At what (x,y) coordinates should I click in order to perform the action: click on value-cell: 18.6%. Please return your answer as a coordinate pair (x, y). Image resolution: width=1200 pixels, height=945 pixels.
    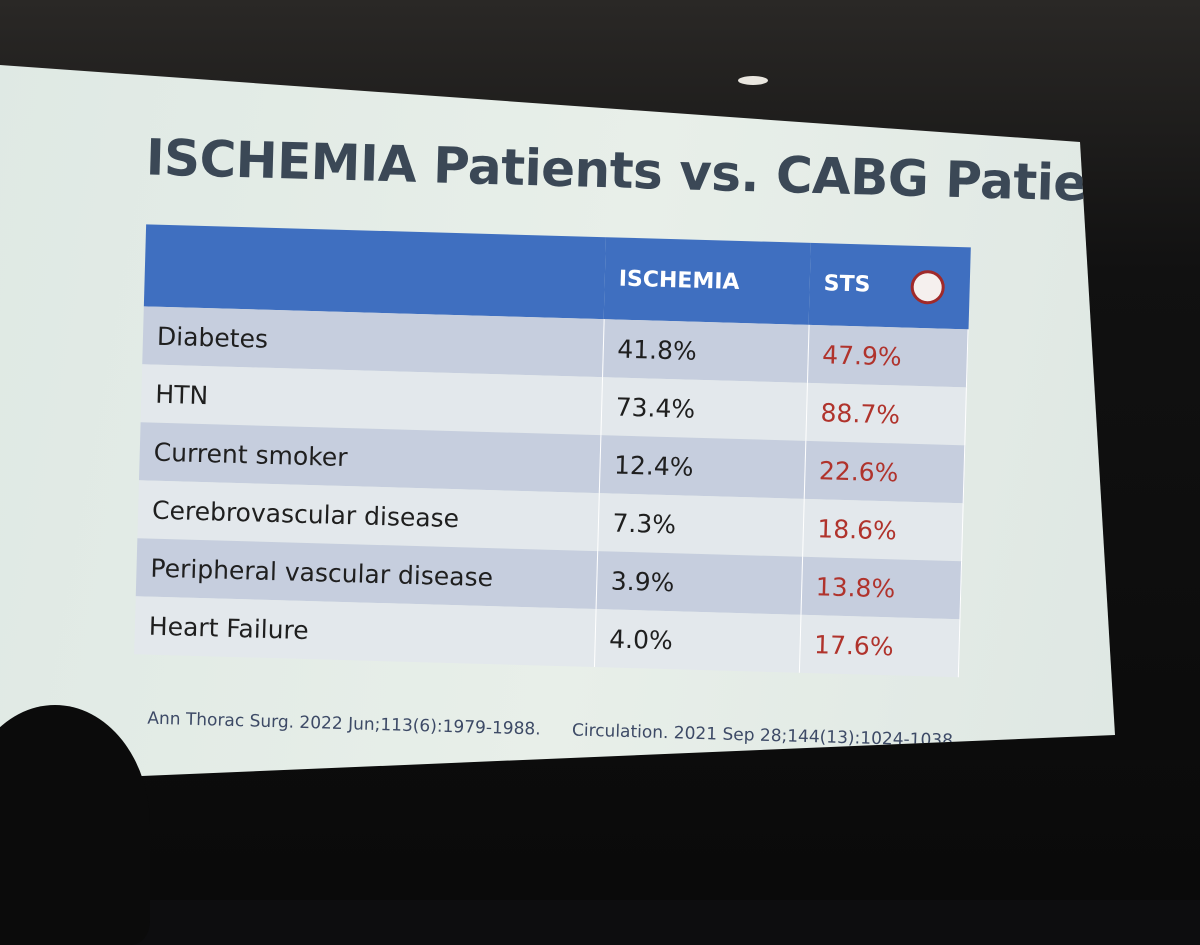
    Looking at the image, I should click on (883, 530).